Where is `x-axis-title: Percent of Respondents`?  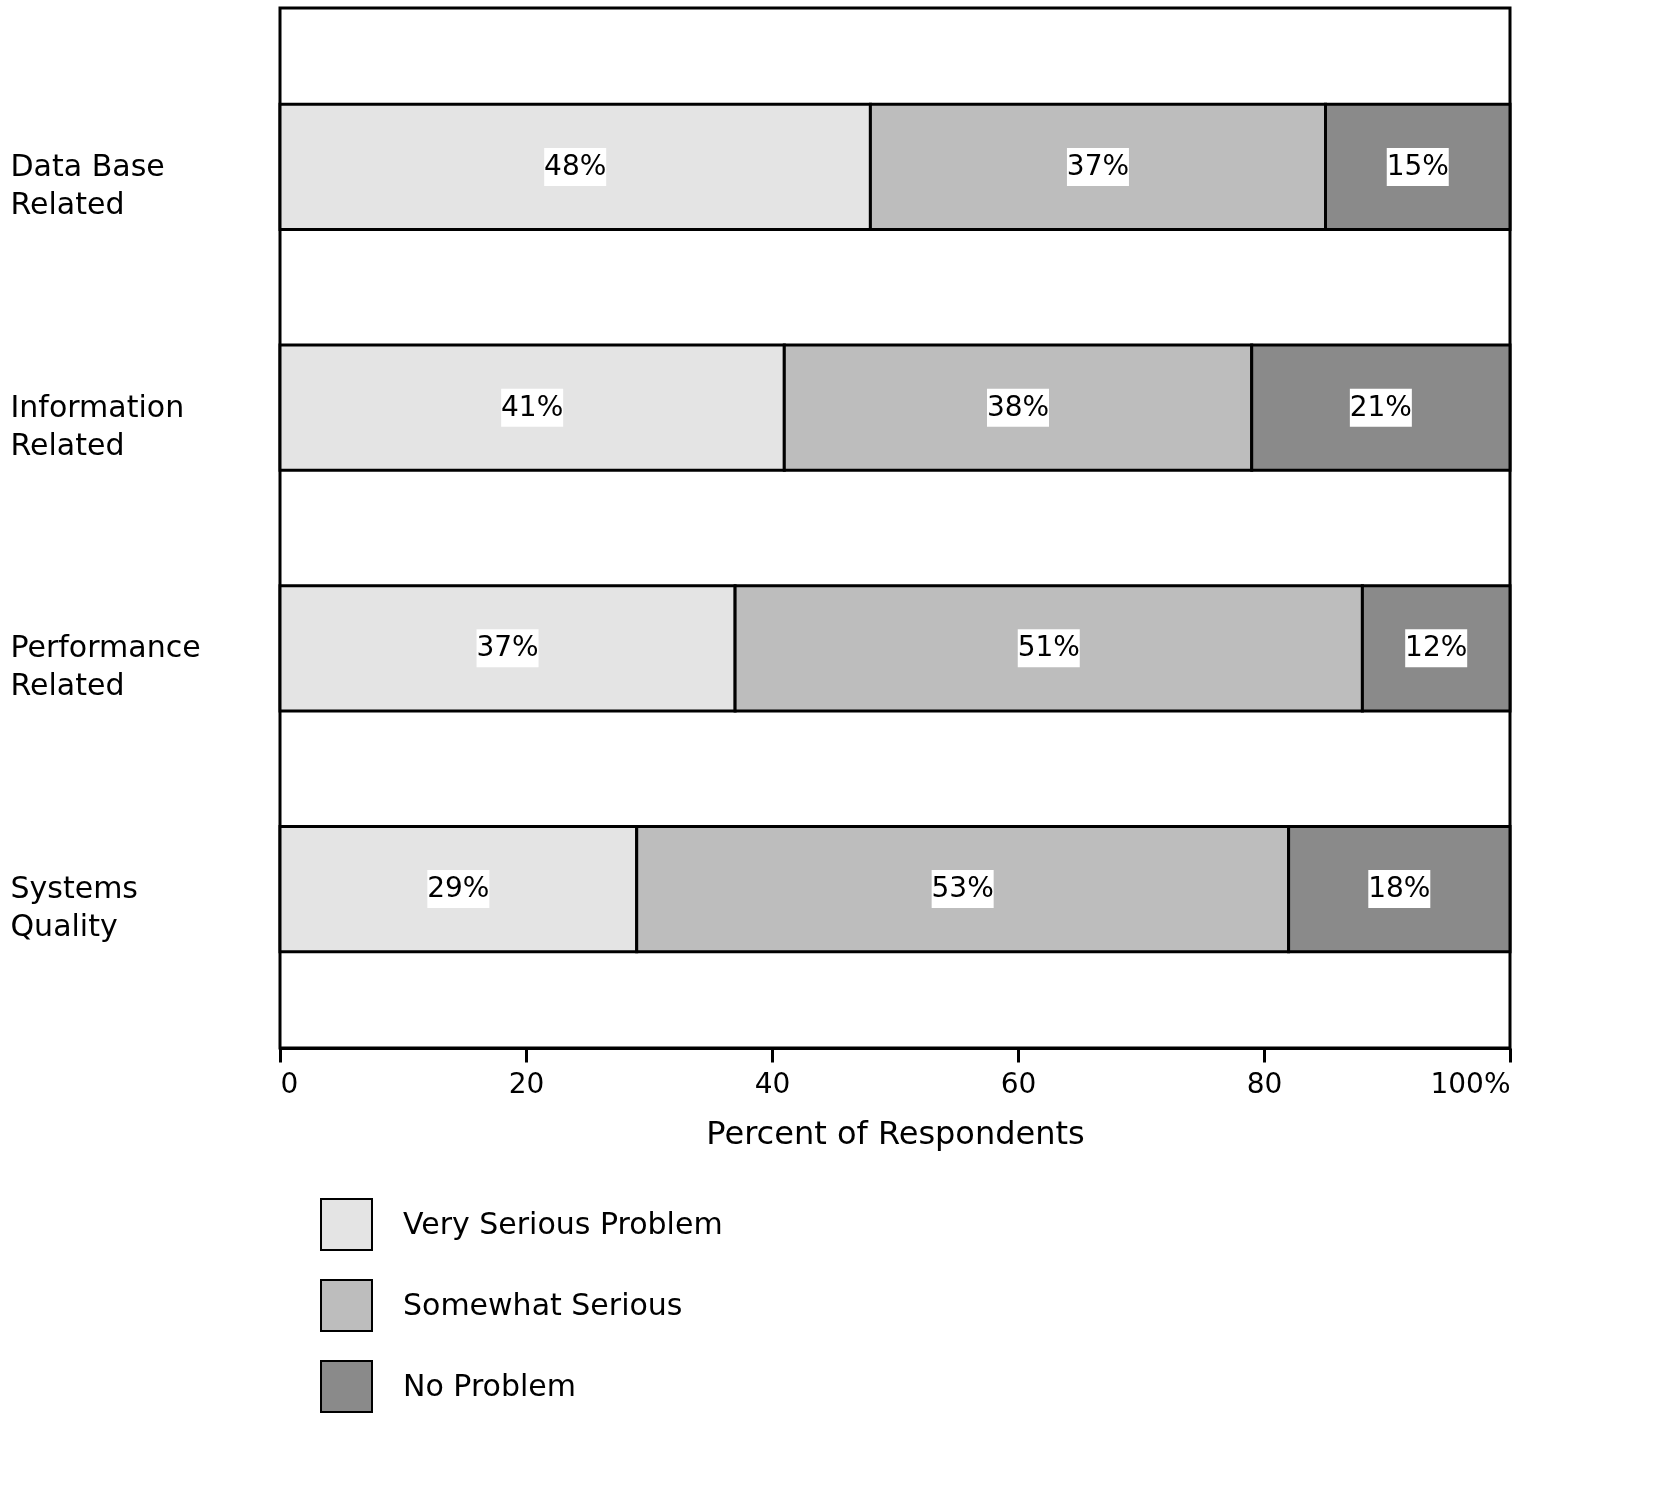 x-axis-title: Percent of Respondents is located at coordinates (895, 1132).